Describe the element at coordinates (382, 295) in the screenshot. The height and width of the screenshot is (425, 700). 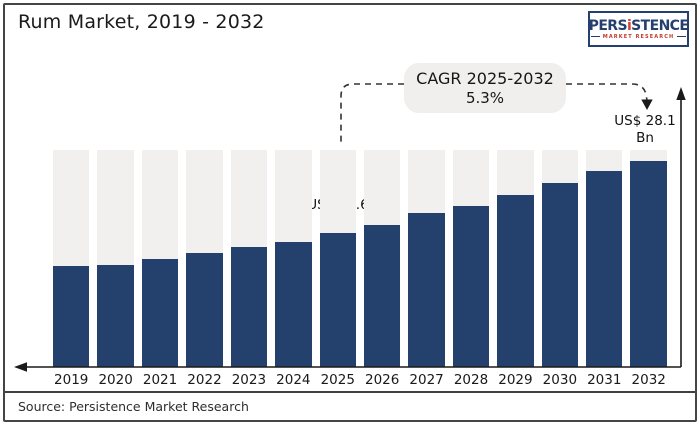
I see `bar-2026` at that location.